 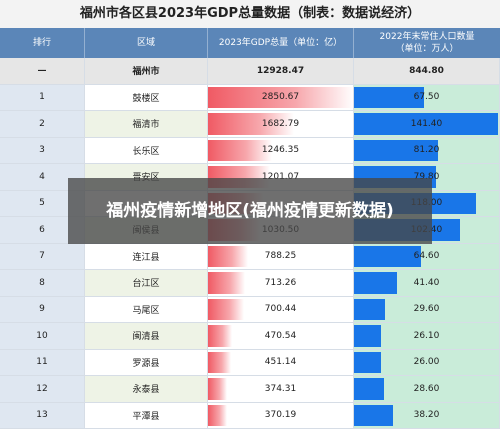 I want to click on header-district: 区域, so click(x=146, y=43).